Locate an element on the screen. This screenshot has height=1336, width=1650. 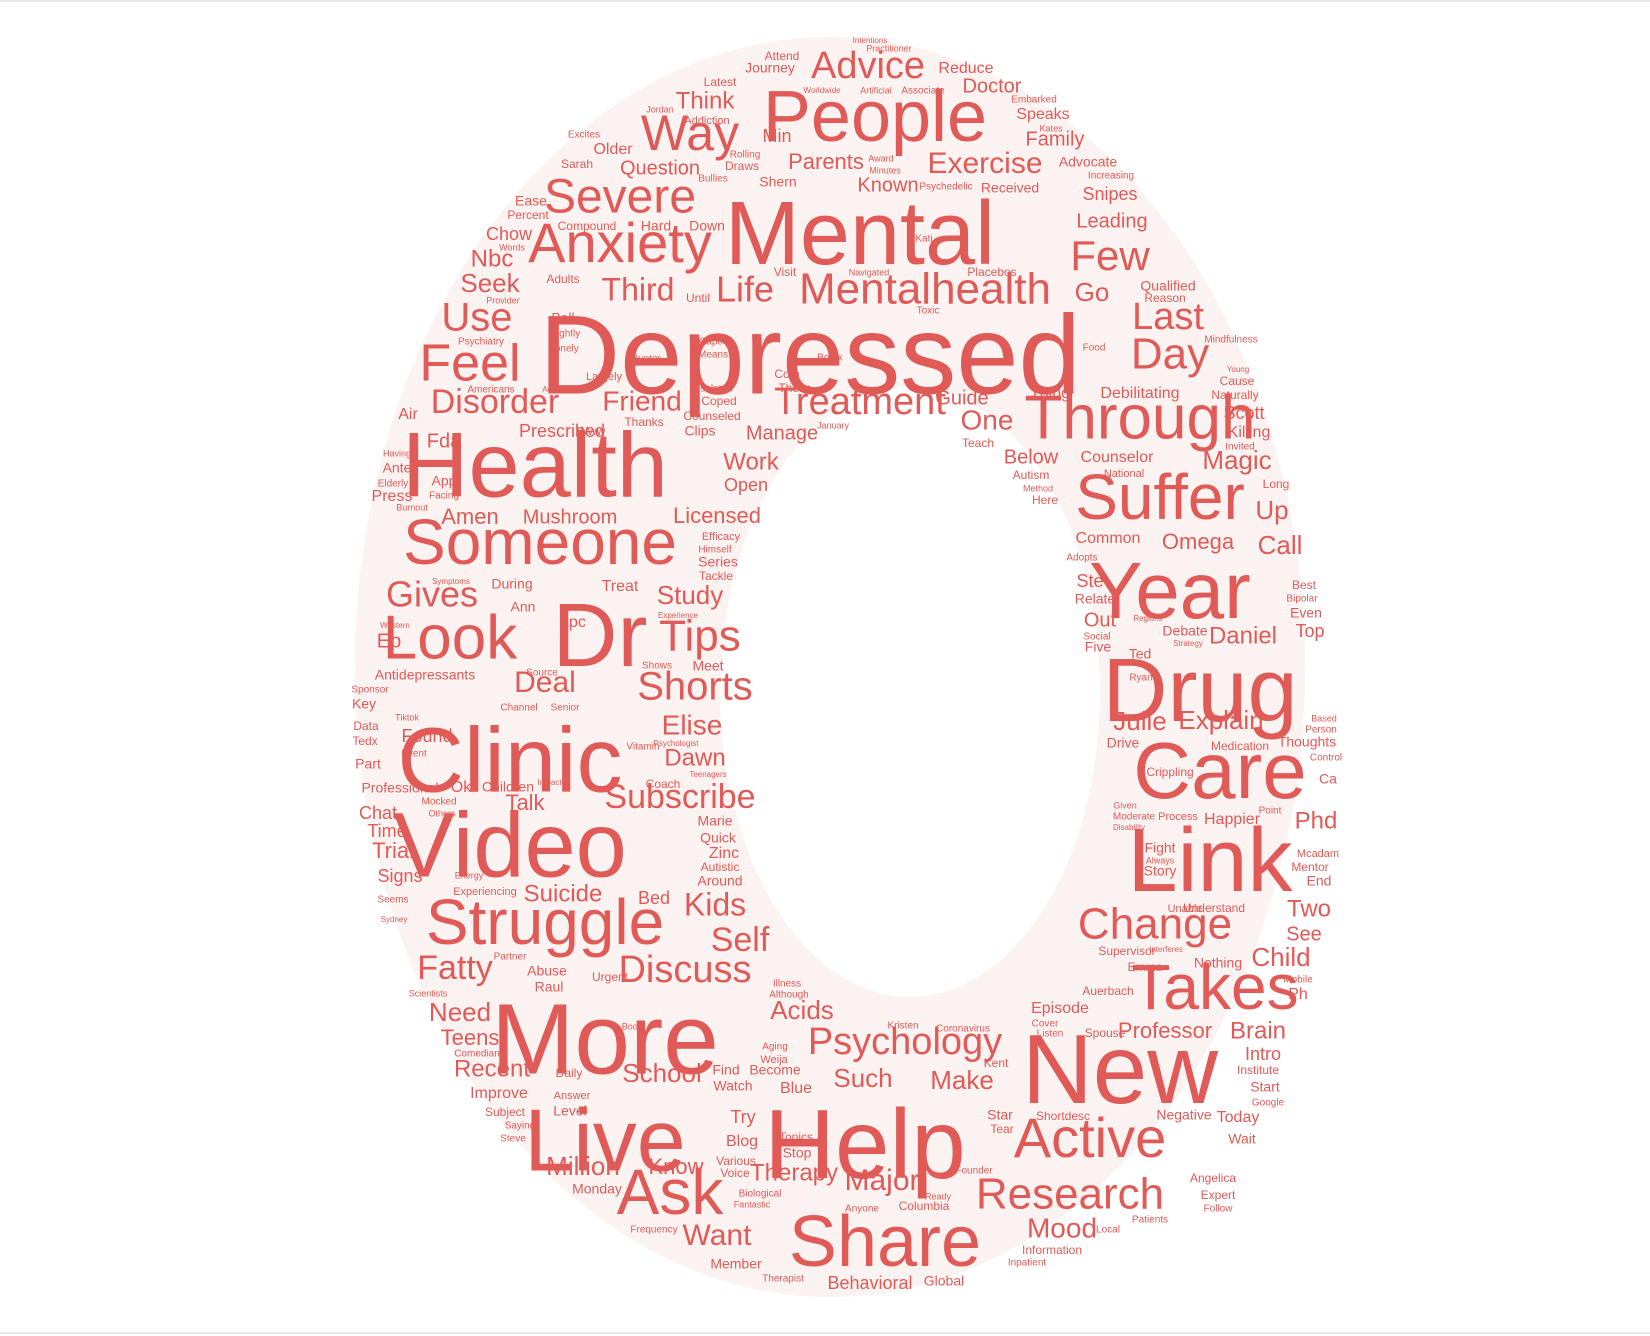
word-licensed: Licensed is located at coordinates (717, 515).